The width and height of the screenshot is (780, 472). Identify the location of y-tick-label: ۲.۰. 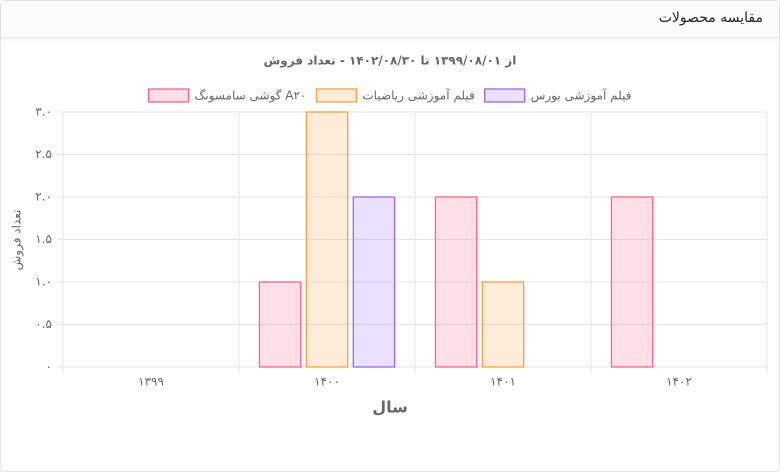
(43, 197).